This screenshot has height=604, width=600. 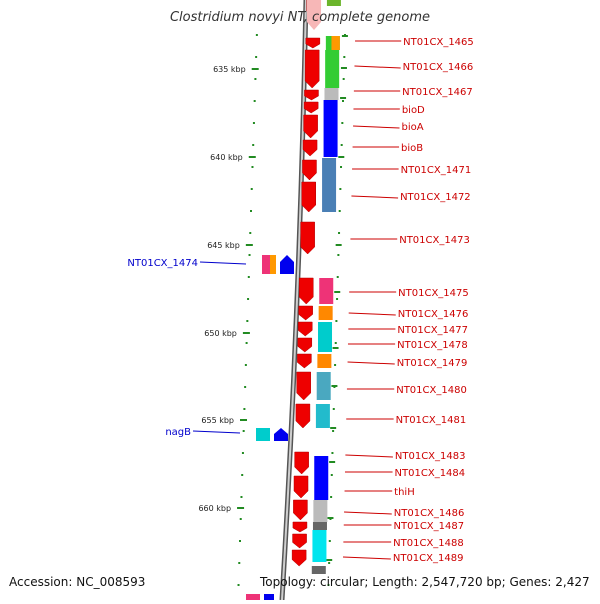 What do you see at coordinates (432, 330) in the screenshot?
I see `gene-label-right: NT01CX_1477` at bounding box center [432, 330].